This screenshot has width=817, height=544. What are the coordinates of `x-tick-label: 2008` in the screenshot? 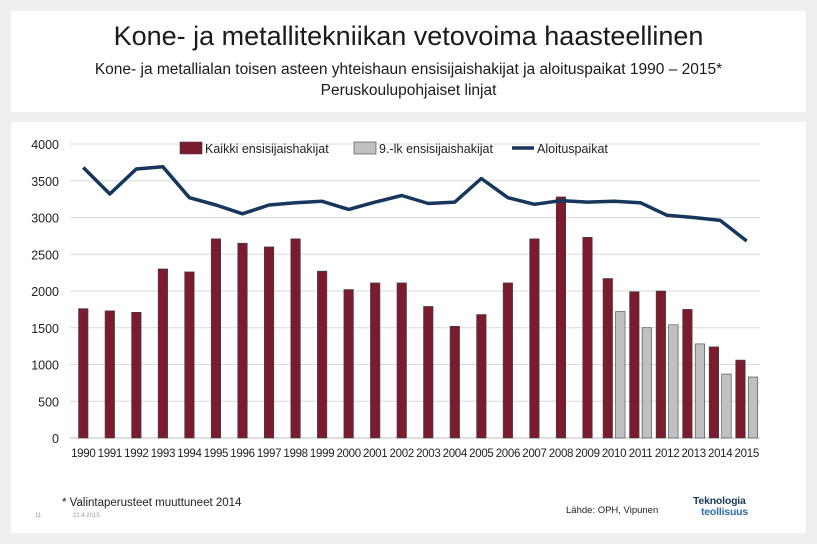 It's located at (561, 454).